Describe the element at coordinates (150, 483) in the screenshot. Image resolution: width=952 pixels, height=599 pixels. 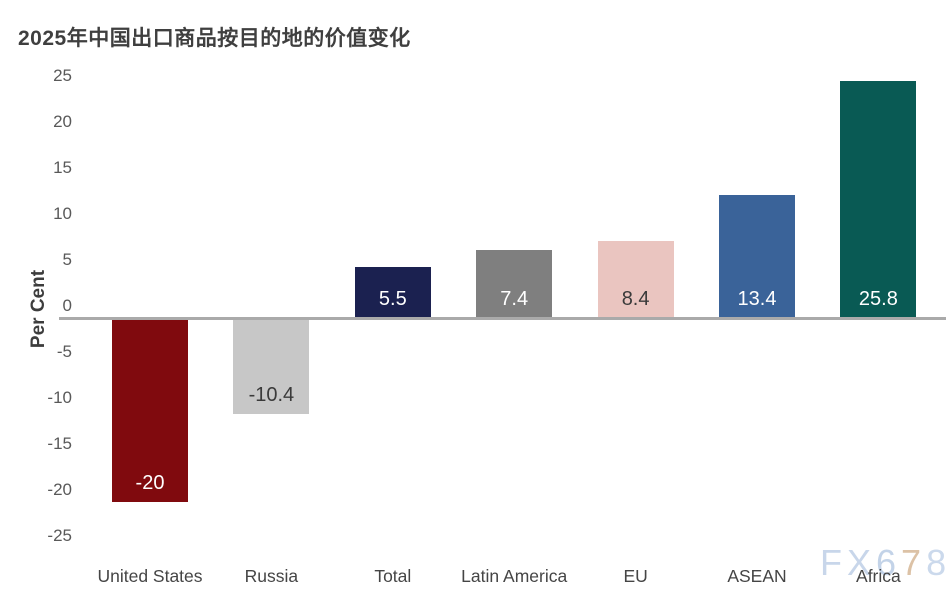
I see `bar-value-united-states: -20` at that location.